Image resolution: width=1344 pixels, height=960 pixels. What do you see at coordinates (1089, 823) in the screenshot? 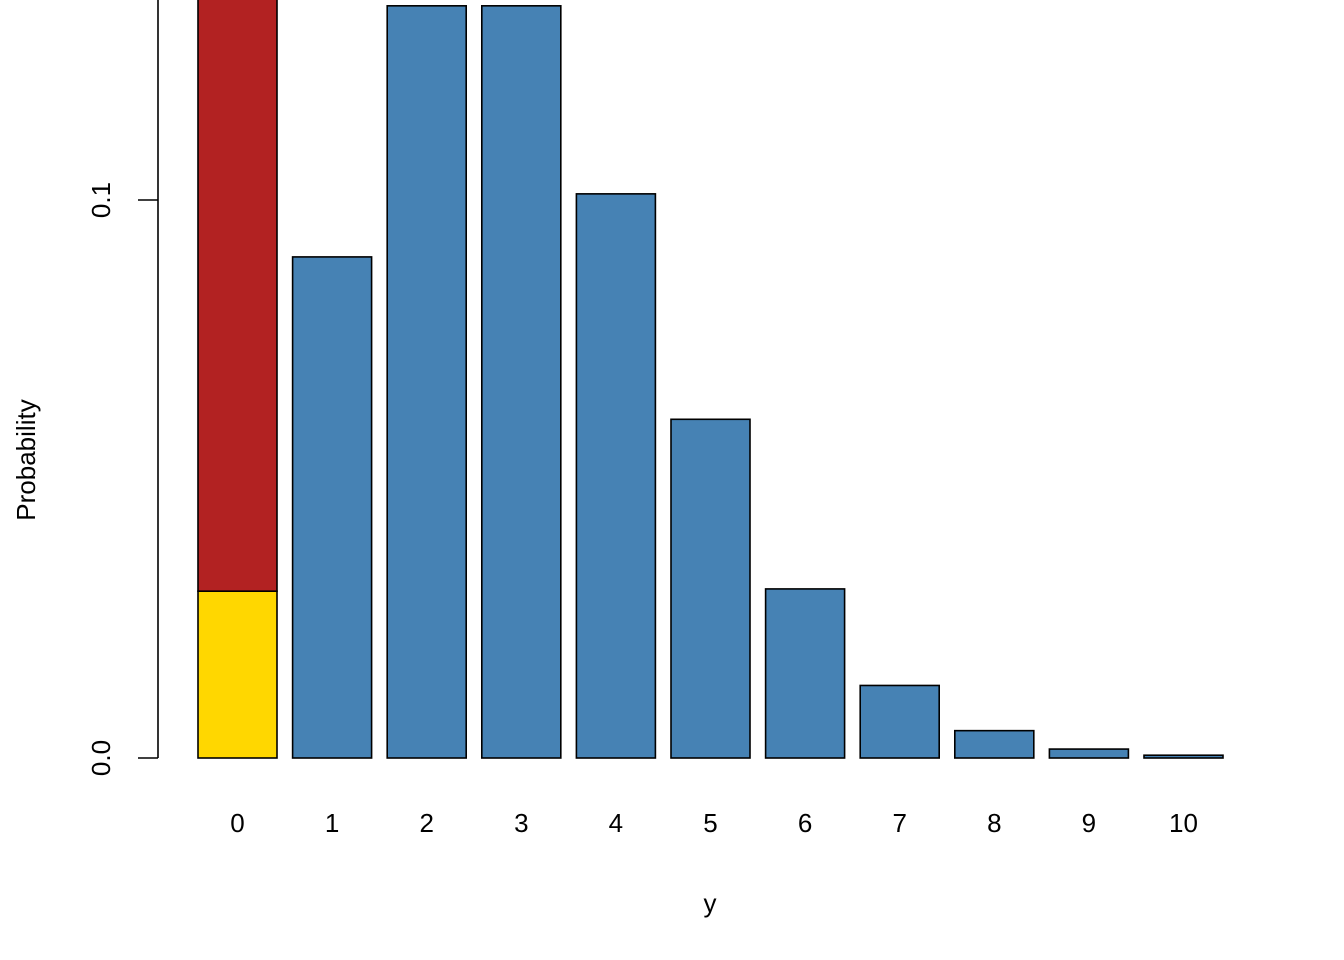
I see `x-tick-label: 9` at bounding box center [1089, 823].